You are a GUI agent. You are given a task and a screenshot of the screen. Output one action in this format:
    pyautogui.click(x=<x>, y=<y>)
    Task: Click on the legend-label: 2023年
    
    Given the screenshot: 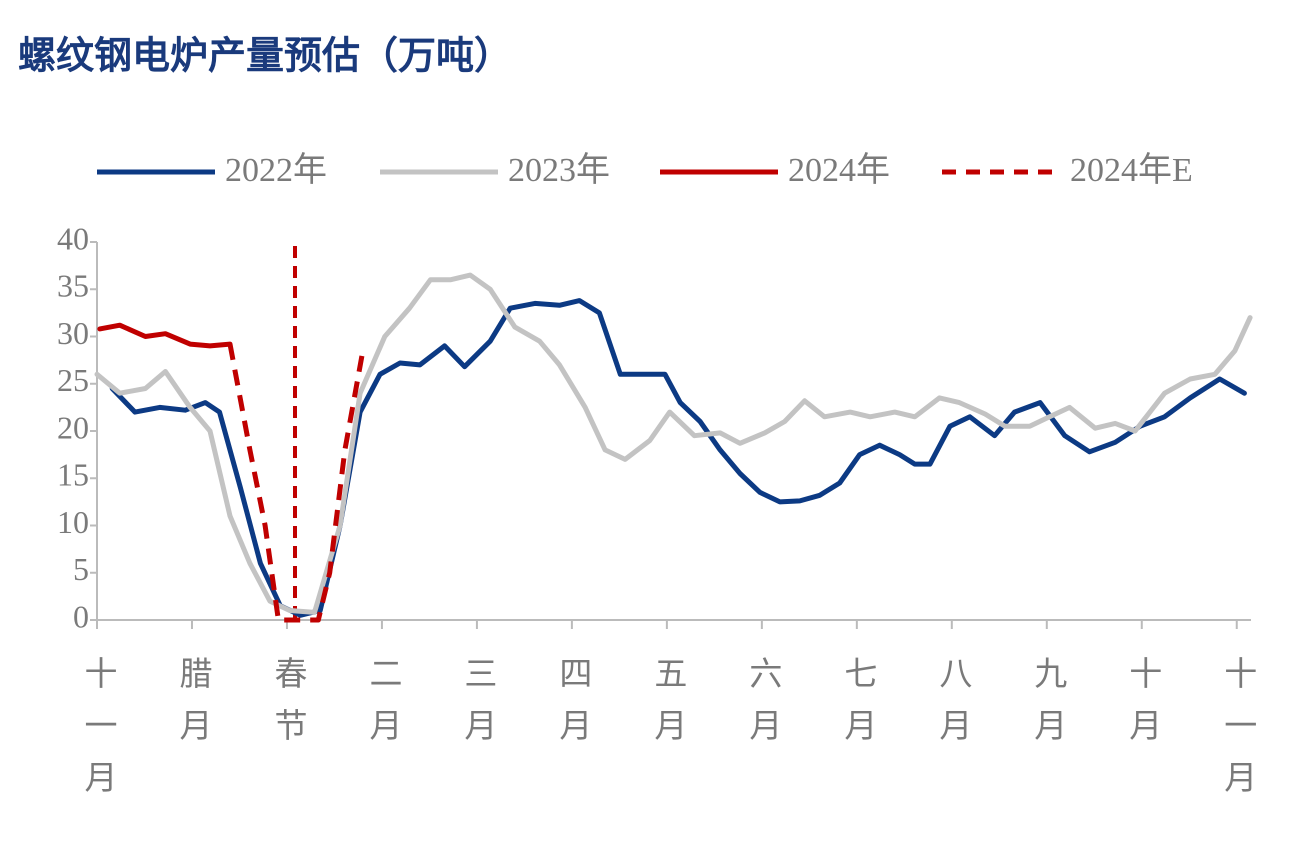 What is the action you would take?
    pyautogui.click(x=559, y=170)
    